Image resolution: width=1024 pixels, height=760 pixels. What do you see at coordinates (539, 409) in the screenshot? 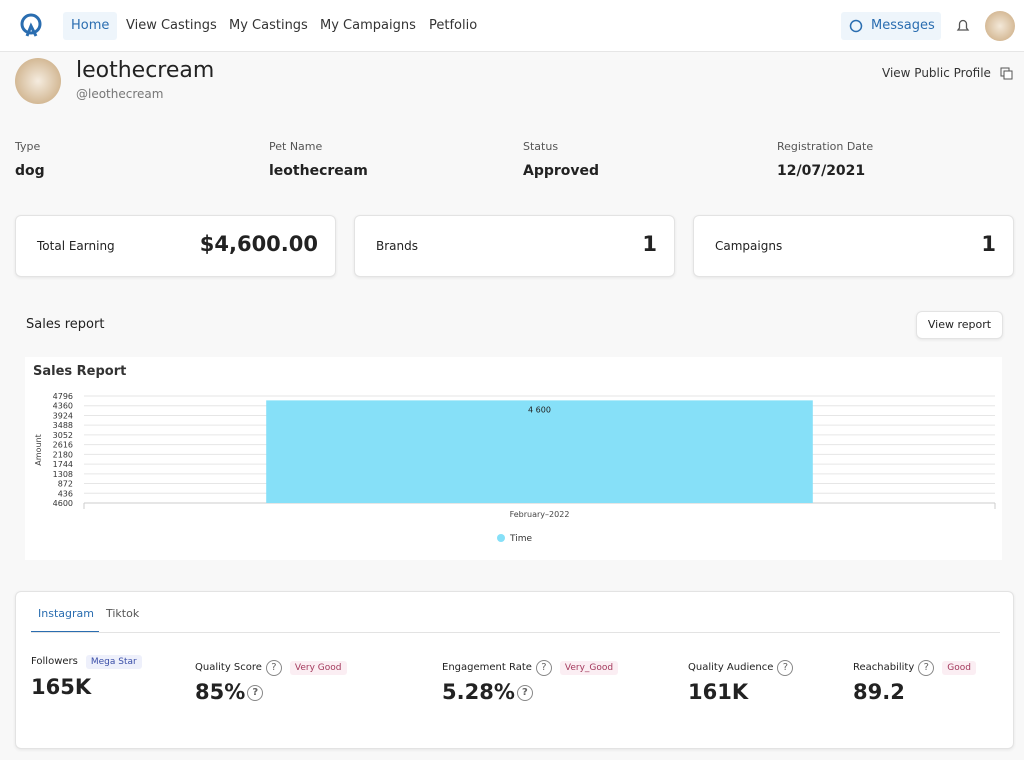
I see `data-label: 4 600` at bounding box center [539, 409].